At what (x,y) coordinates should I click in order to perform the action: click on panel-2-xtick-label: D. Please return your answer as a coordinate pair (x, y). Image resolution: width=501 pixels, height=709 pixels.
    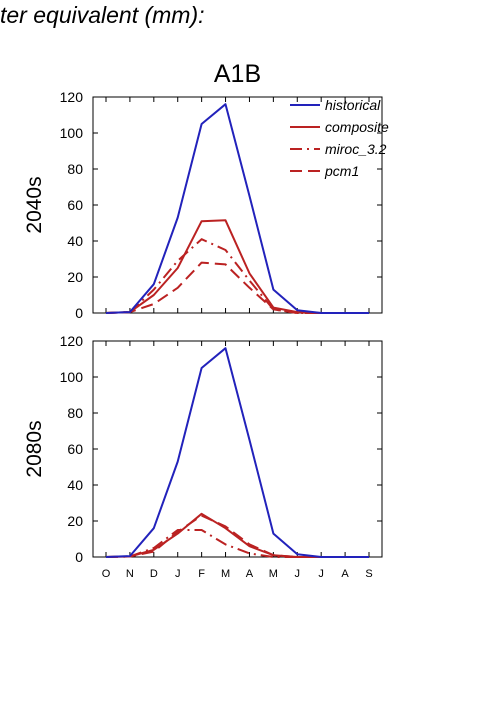
    Looking at the image, I should click on (154, 574).